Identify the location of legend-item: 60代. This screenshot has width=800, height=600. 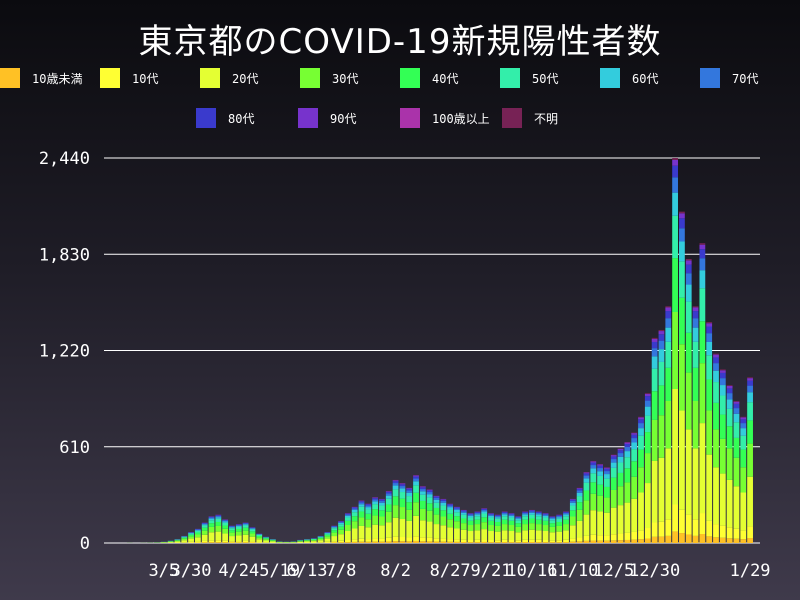
(650, 78).